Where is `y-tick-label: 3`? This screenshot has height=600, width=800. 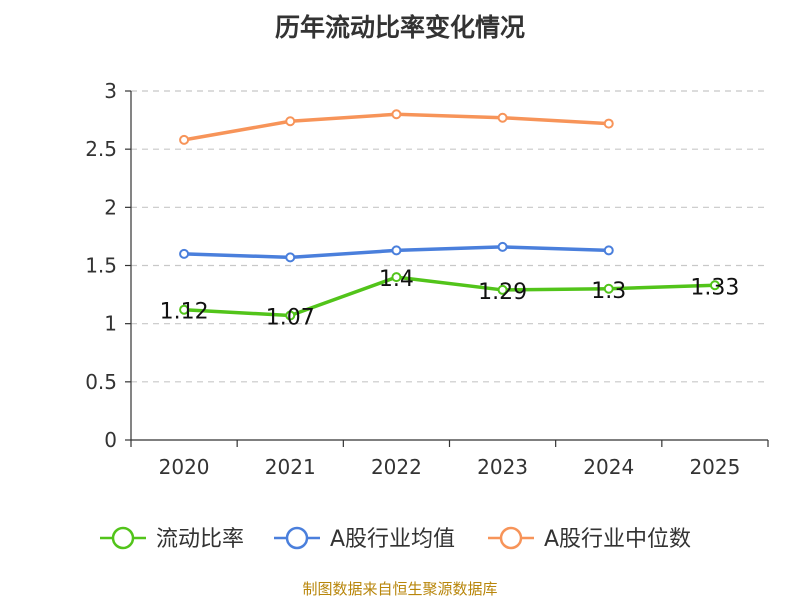
y-tick-label: 3 is located at coordinates (110, 91).